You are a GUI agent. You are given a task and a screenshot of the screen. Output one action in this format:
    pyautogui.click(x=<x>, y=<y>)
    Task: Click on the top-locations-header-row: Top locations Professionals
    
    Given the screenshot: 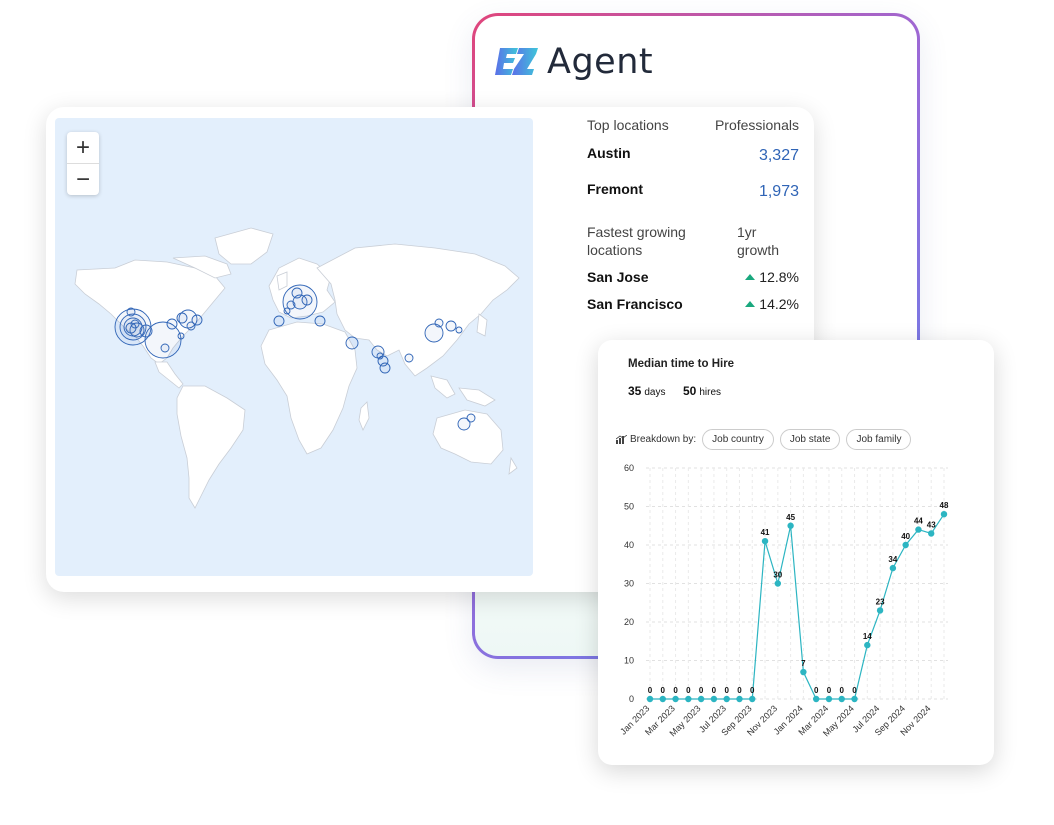 What is the action you would take?
    pyautogui.click(x=693, y=125)
    